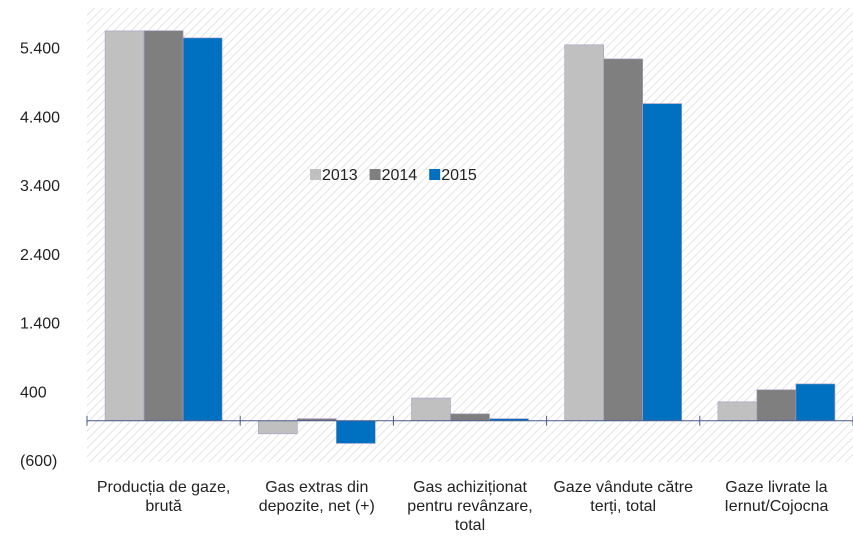 The image size is (853, 547). What do you see at coordinates (316, 497) in the screenshot?
I see `x-tick-label: Gas extras din depozite, net (+)` at bounding box center [316, 497].